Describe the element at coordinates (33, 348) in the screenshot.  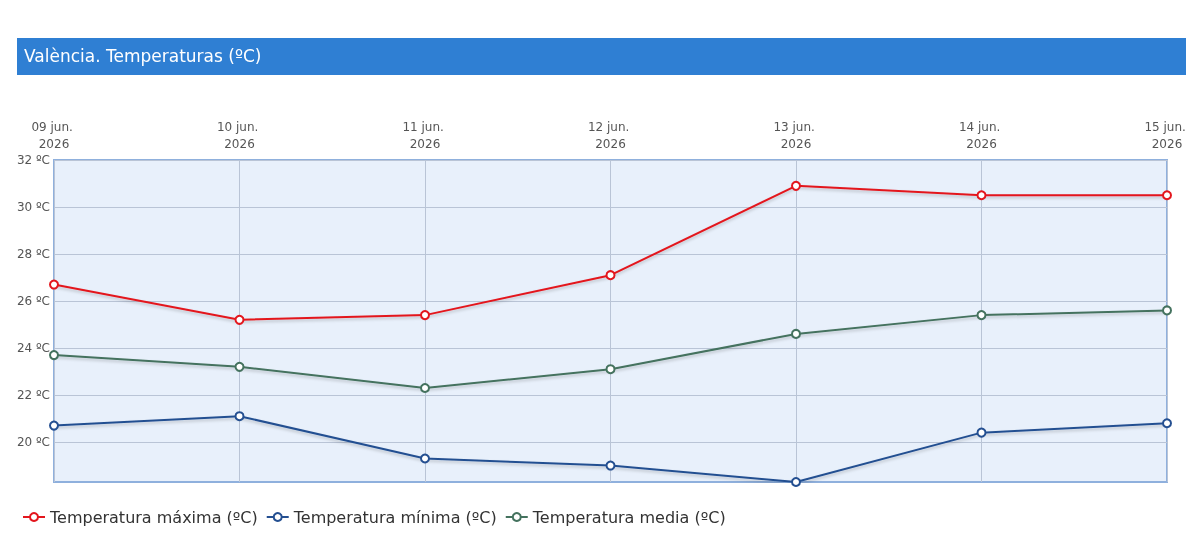
I see `y-tick-label: 24 ºC` at that location.